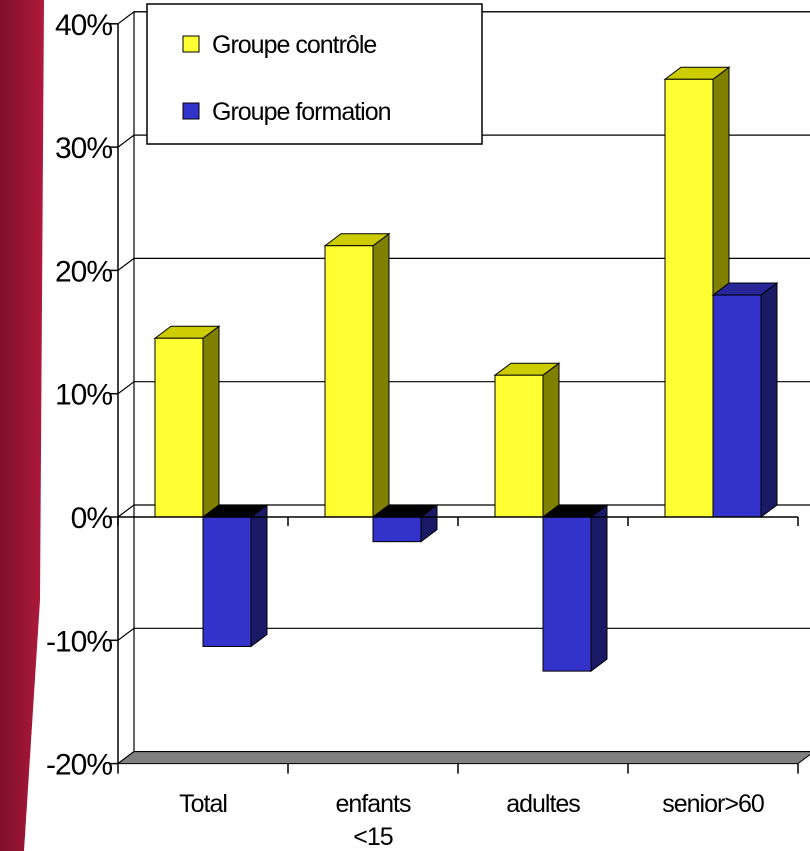 The width and height of the screenshot is (810, 851). Describe the element at coordinates (191, 44) in the screenshot. I see `legend-swatch-controle` at that location.